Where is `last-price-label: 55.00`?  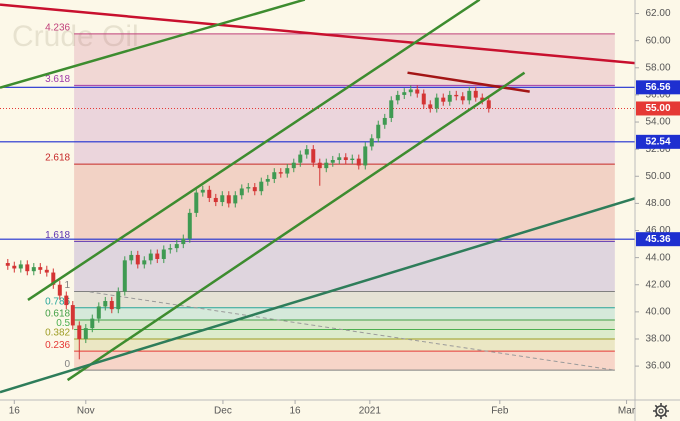 last-price-label: 55.00 is located at coordinates (657, 108).